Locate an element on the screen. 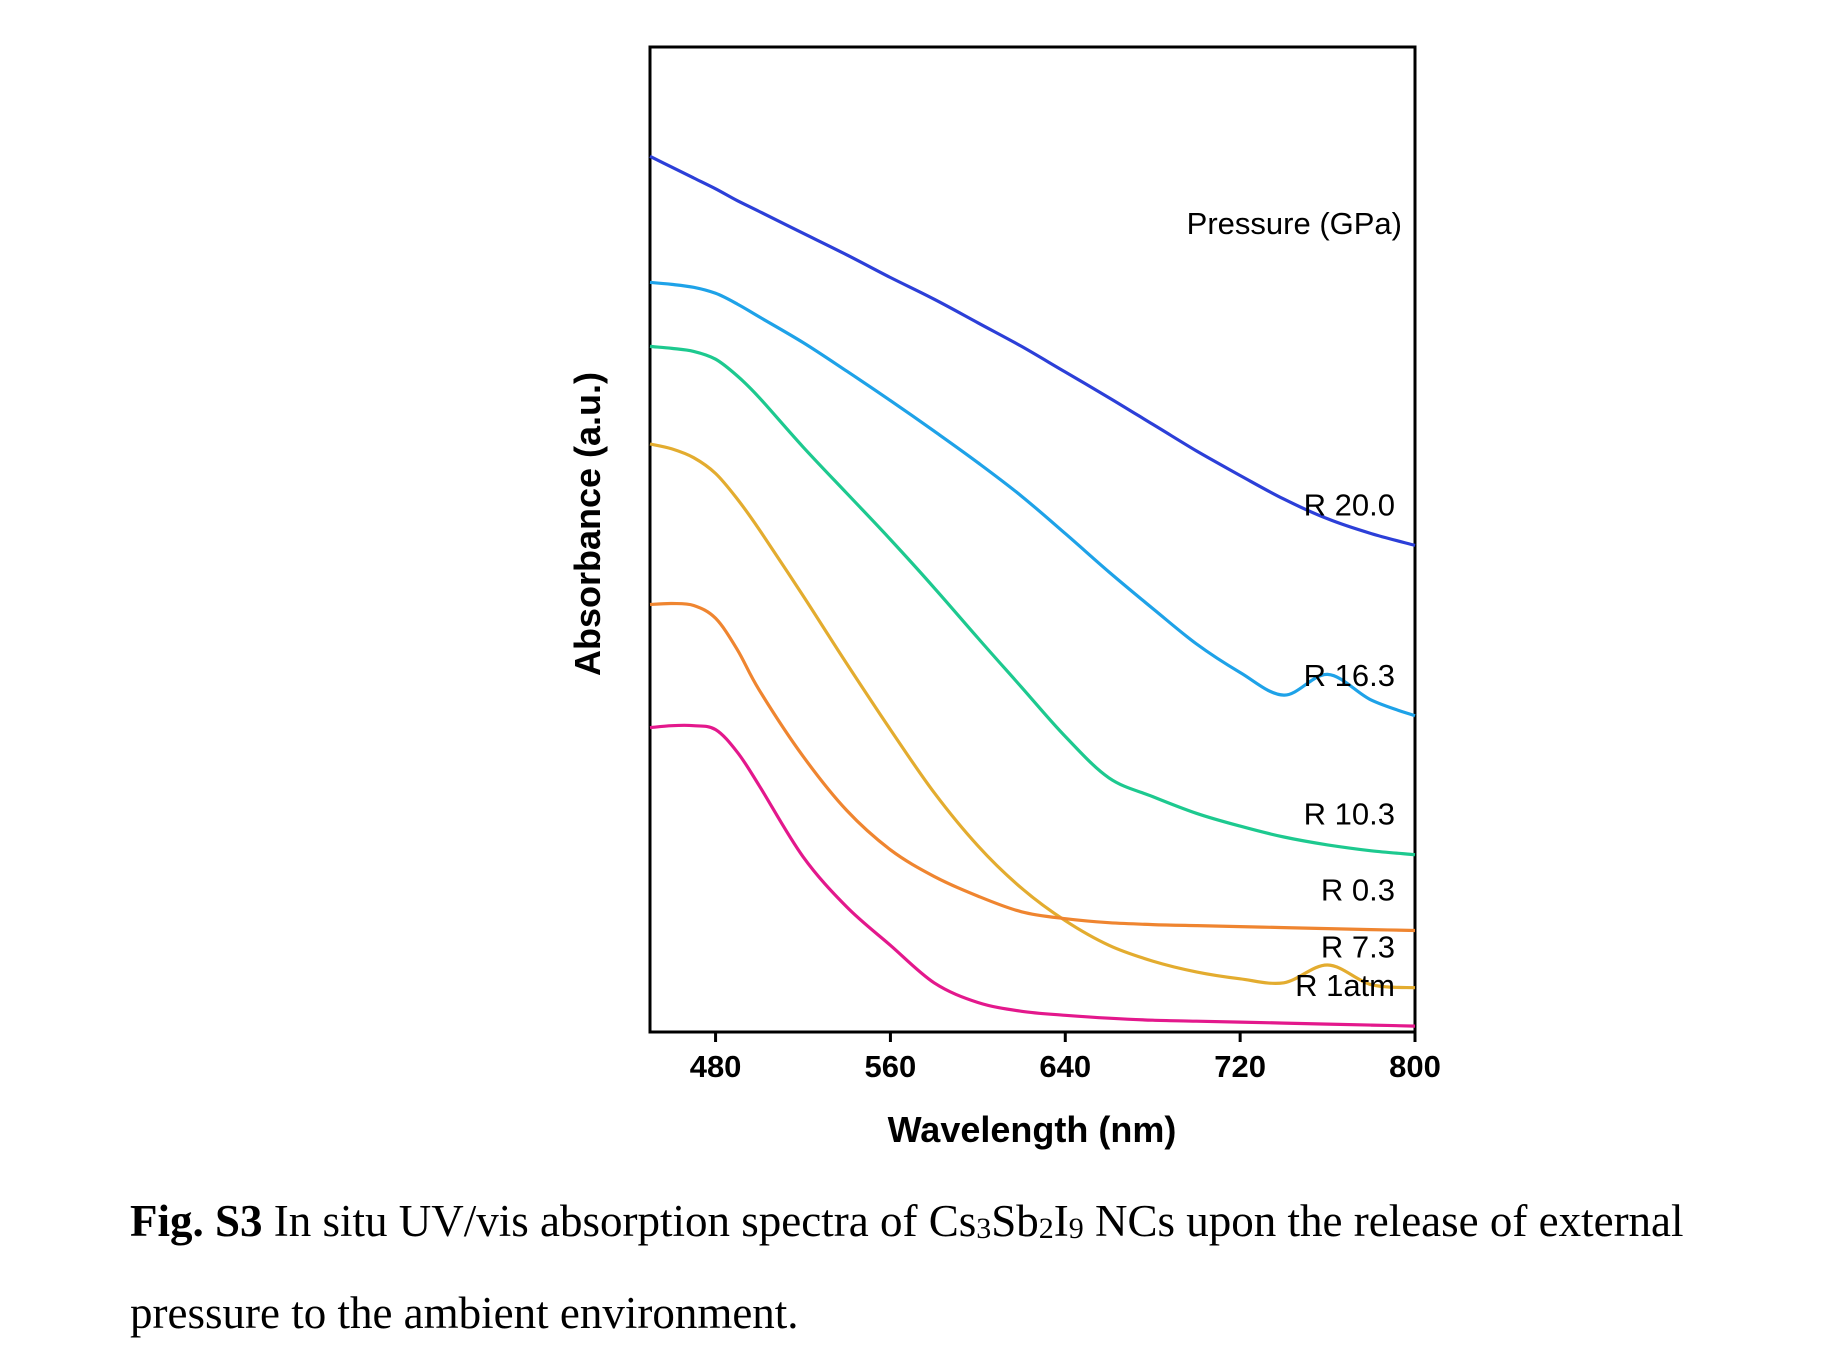  caption-text-1: In situ UV/vis absorption spectra of is located at coordinates (595, 1221).